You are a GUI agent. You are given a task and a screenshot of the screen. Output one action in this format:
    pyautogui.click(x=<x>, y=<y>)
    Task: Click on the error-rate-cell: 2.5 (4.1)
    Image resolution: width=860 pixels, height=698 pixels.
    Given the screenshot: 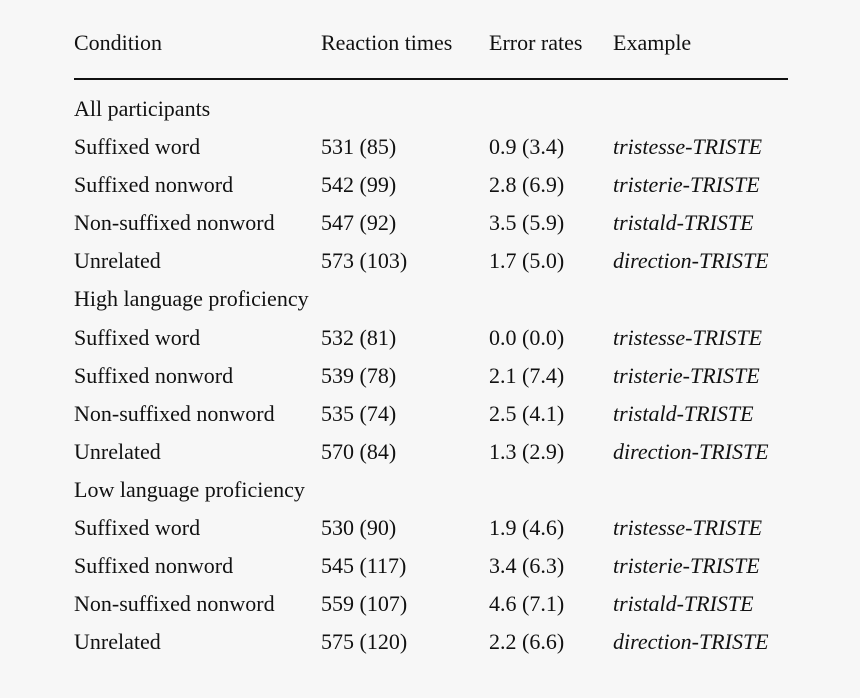 What is the action you would take?
    pyautogui.click(x=527, y=413)
    